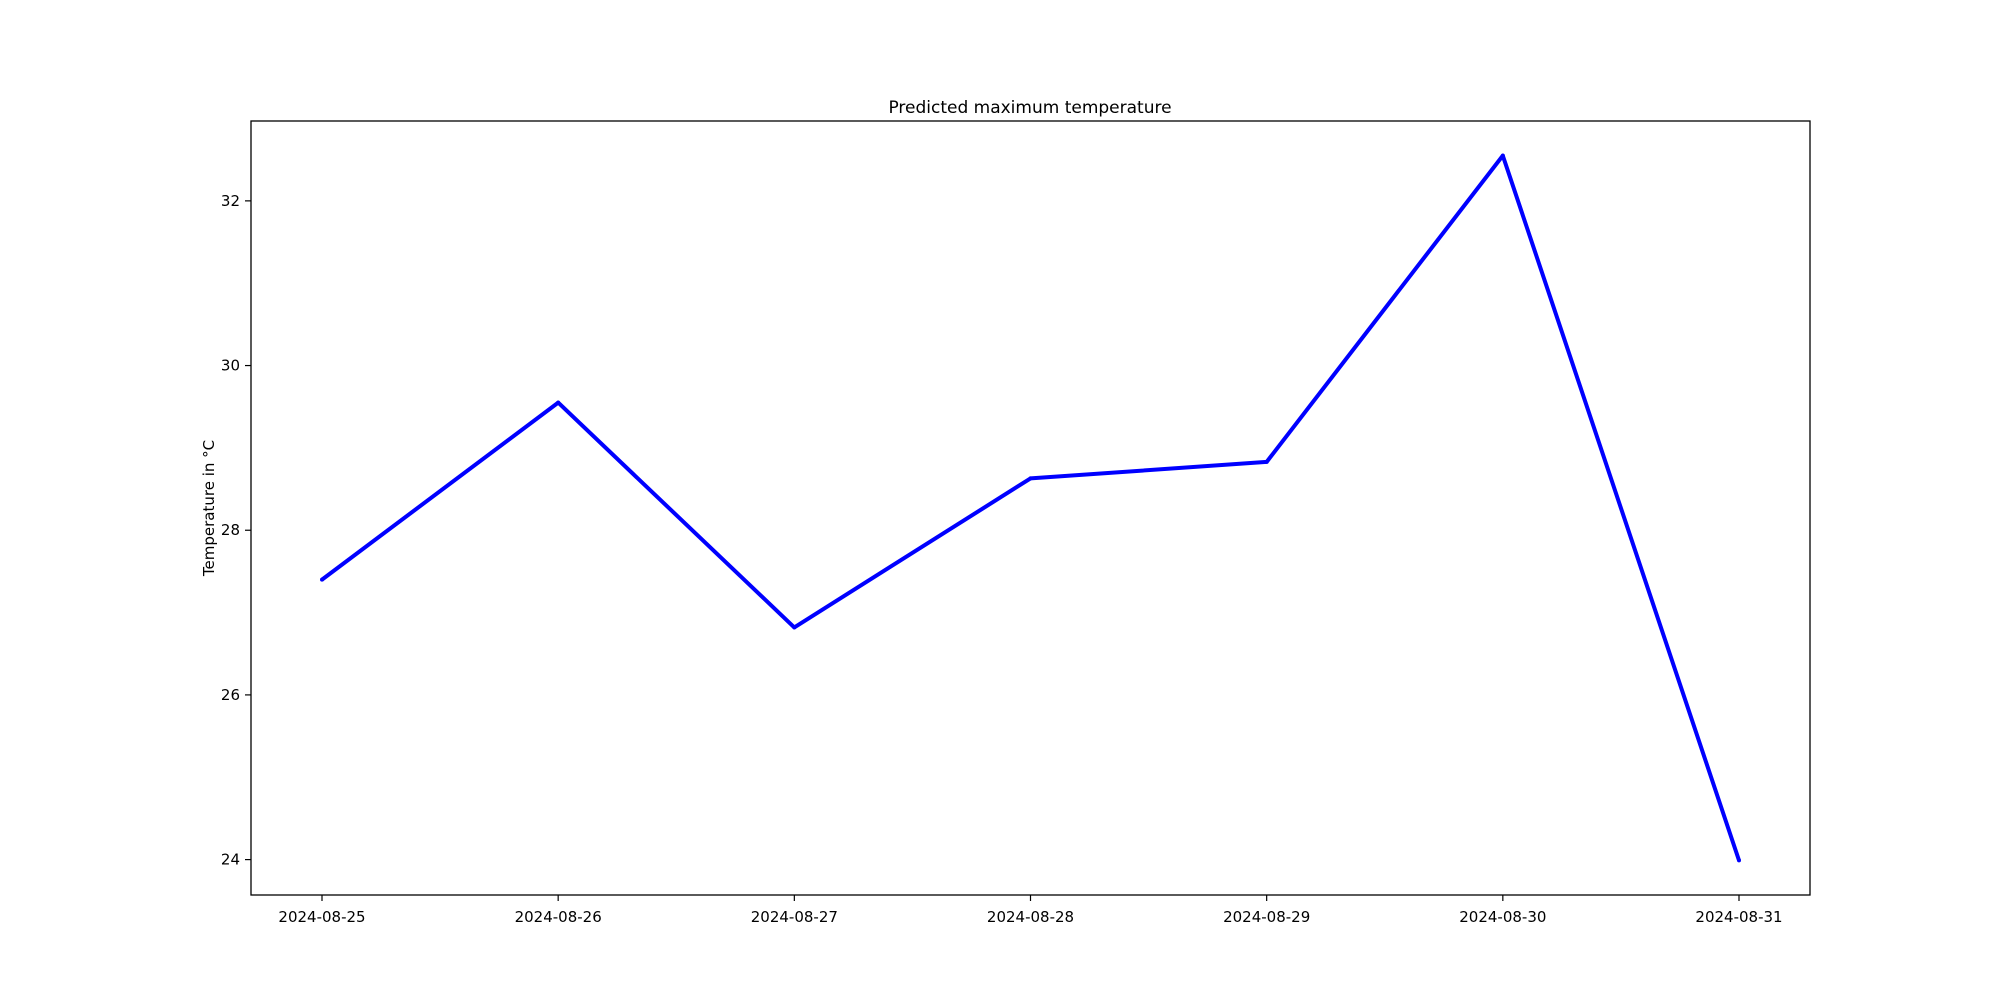  What do you see at coordinates (1266, 917) in the screenshot?
I see `x-tick-label: 2024-08-29` at bounding box center [1266, 917].